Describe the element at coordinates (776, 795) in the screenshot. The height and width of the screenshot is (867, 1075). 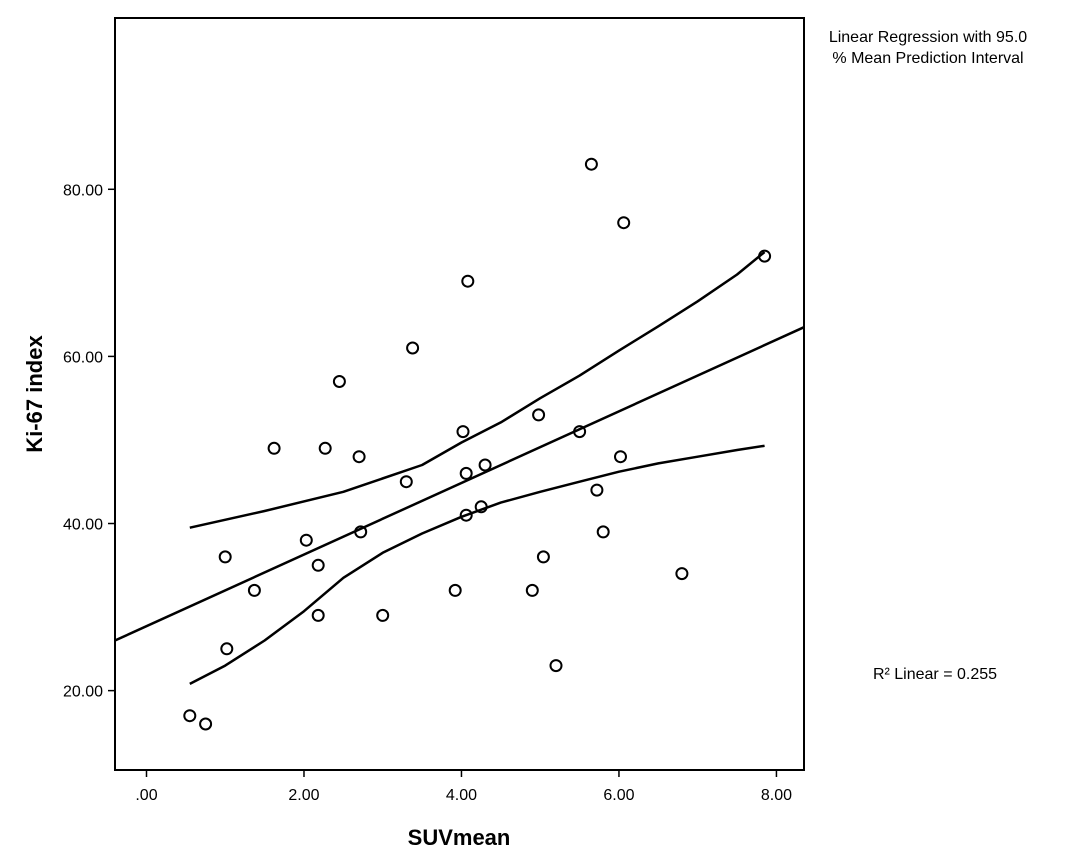
I see `x-tick-label: 8.00` at that location.